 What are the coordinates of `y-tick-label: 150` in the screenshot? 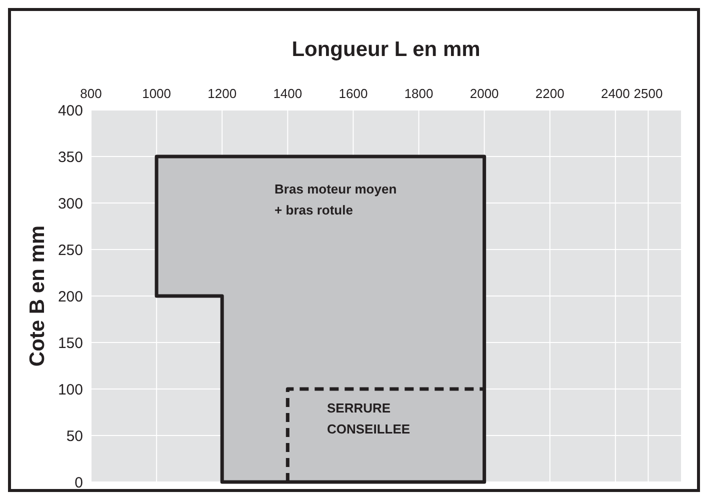 It's located at (70, 343).